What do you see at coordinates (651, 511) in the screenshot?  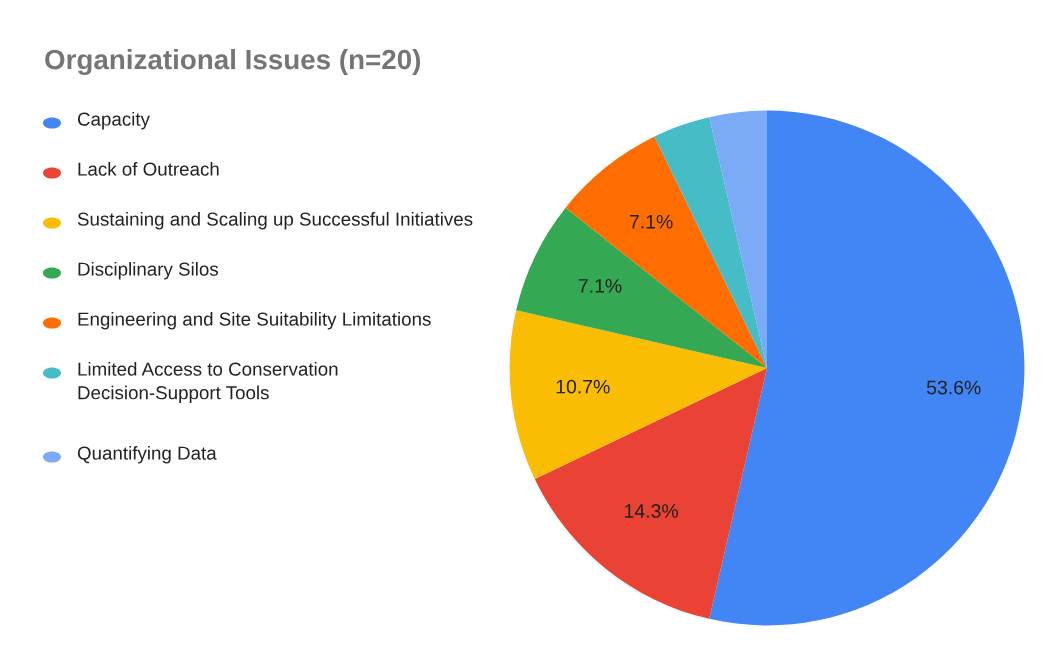 I see `data-label: 14.3%` at bounding box center [651, 511].